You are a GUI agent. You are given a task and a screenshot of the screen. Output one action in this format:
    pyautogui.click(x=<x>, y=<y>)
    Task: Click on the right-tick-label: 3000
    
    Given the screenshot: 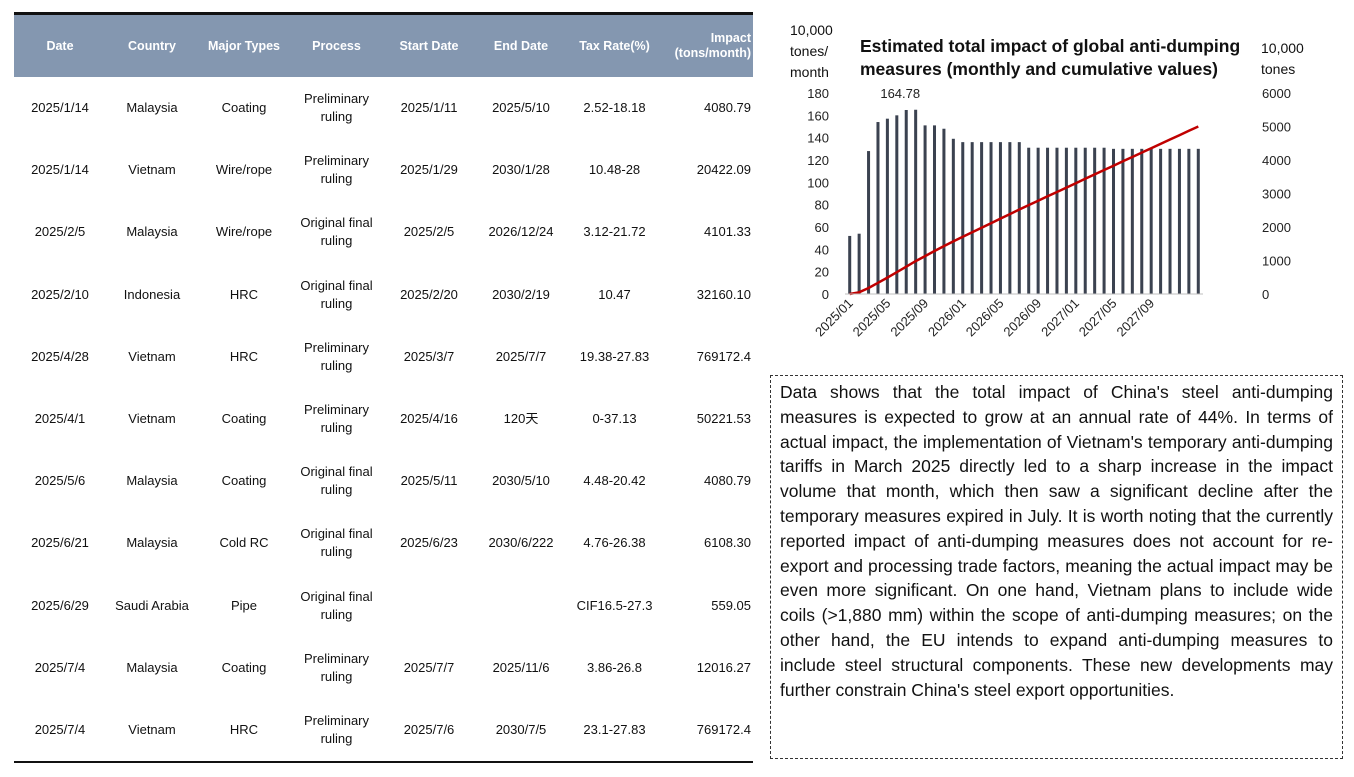 What is the action you would take?
    pyautogui.click(x=1276, y=194)
    